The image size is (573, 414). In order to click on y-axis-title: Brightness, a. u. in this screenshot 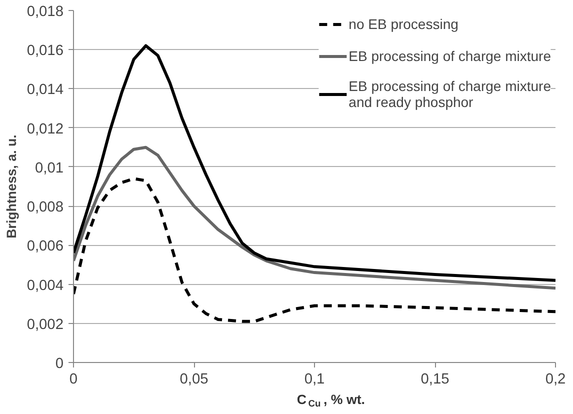, I will do `click(11, 186)`.